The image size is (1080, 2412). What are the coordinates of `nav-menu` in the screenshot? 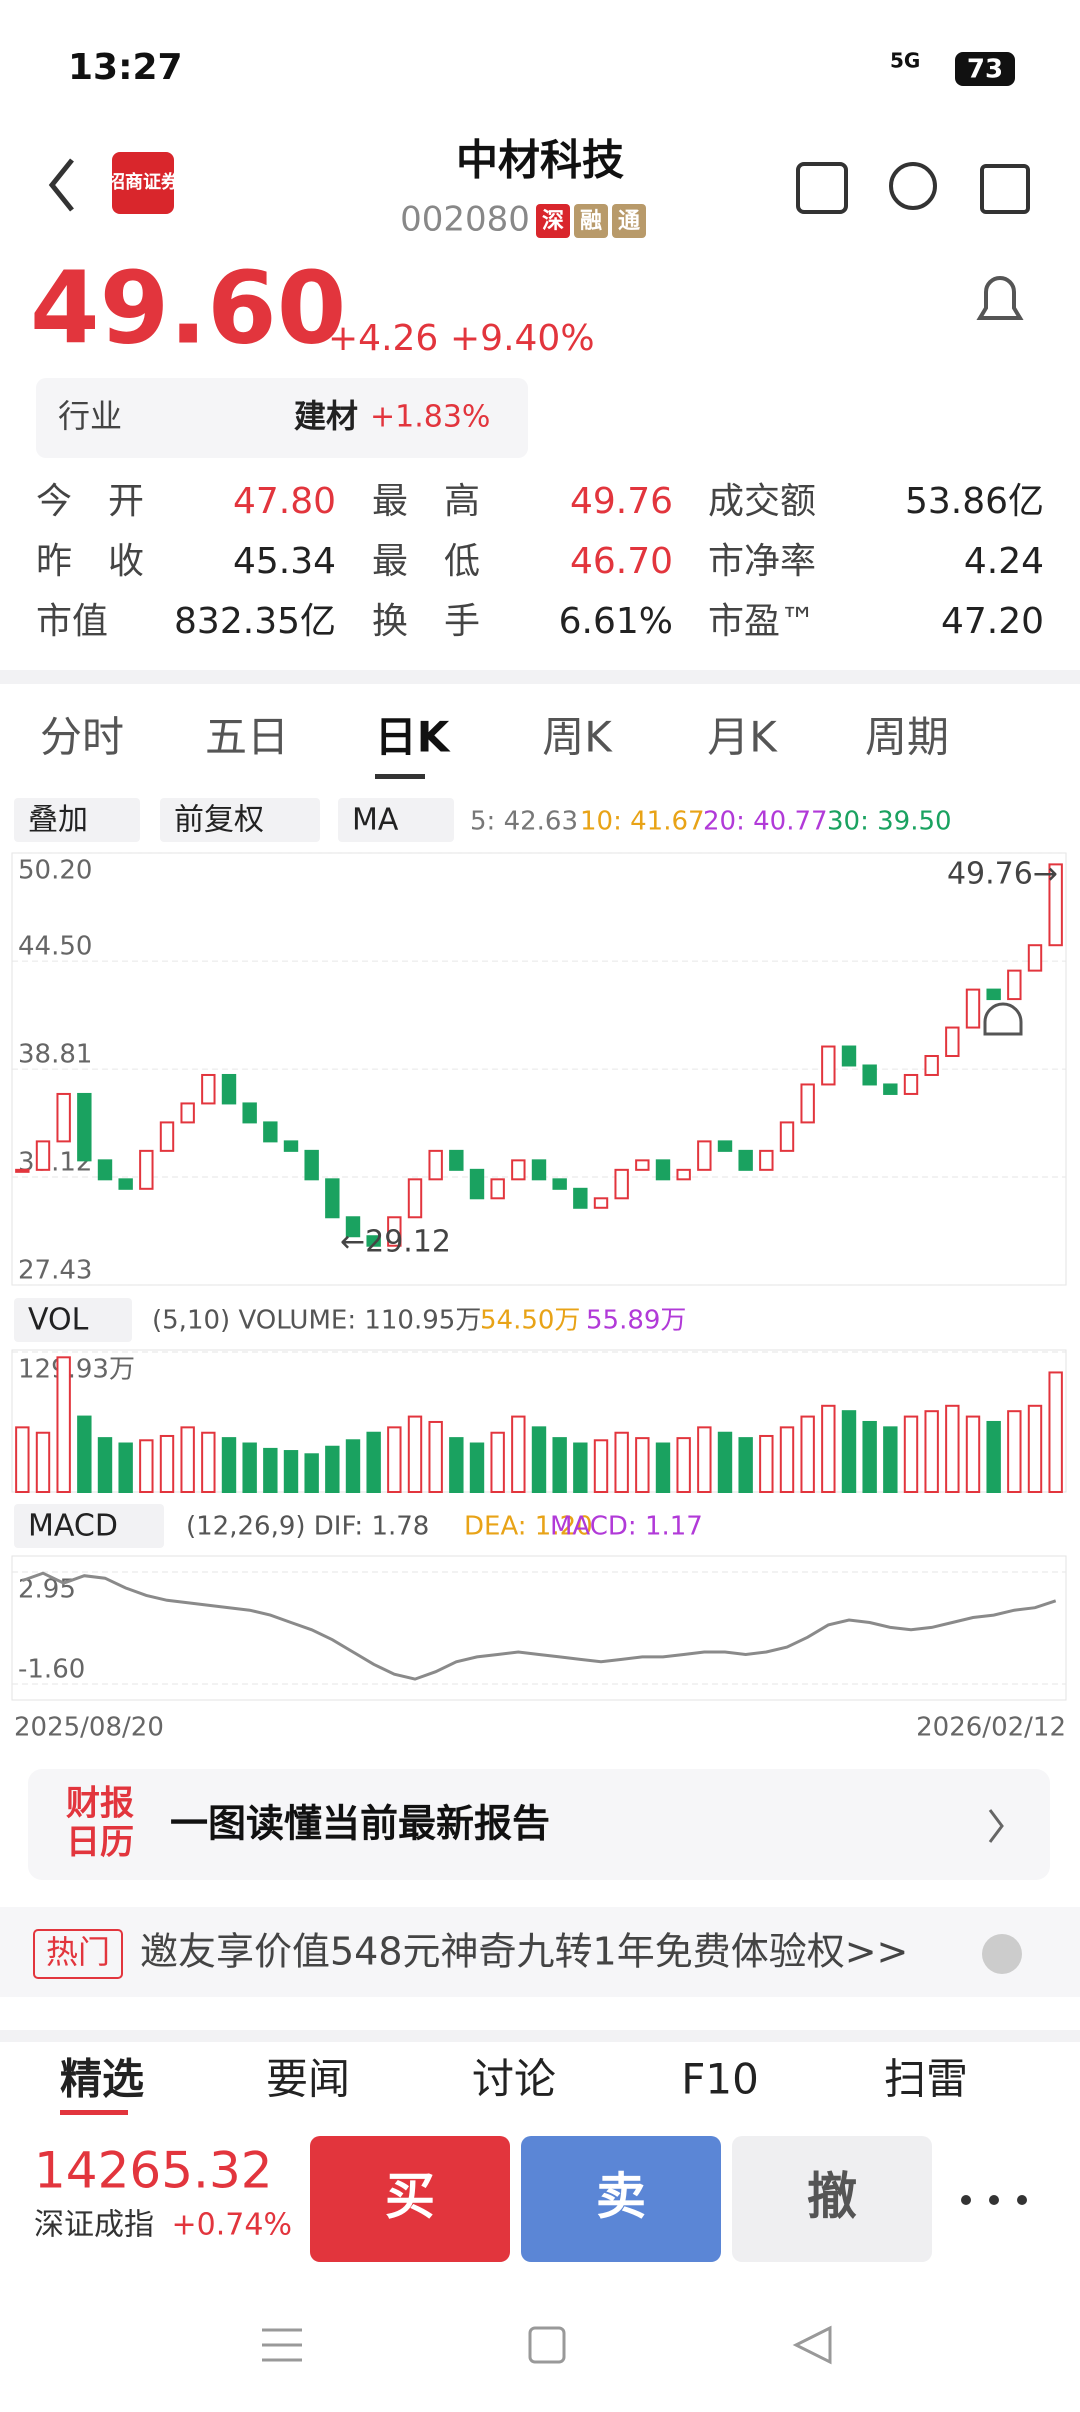 It's located at (282, 2345).